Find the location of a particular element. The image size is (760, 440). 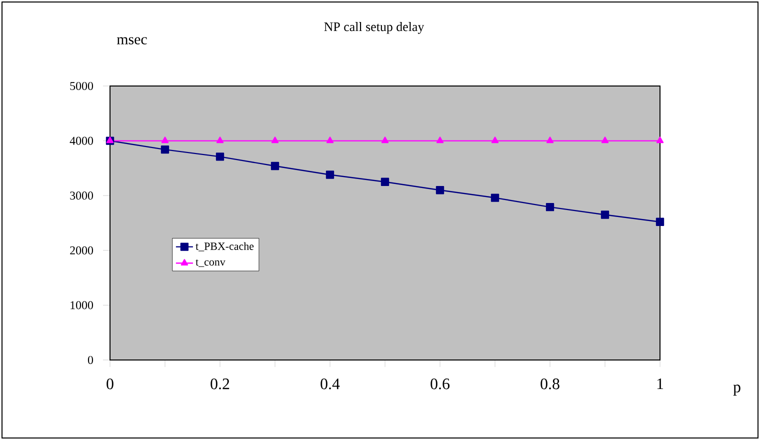

y-tick-label: 2000 is located at coordinates (82, 250).